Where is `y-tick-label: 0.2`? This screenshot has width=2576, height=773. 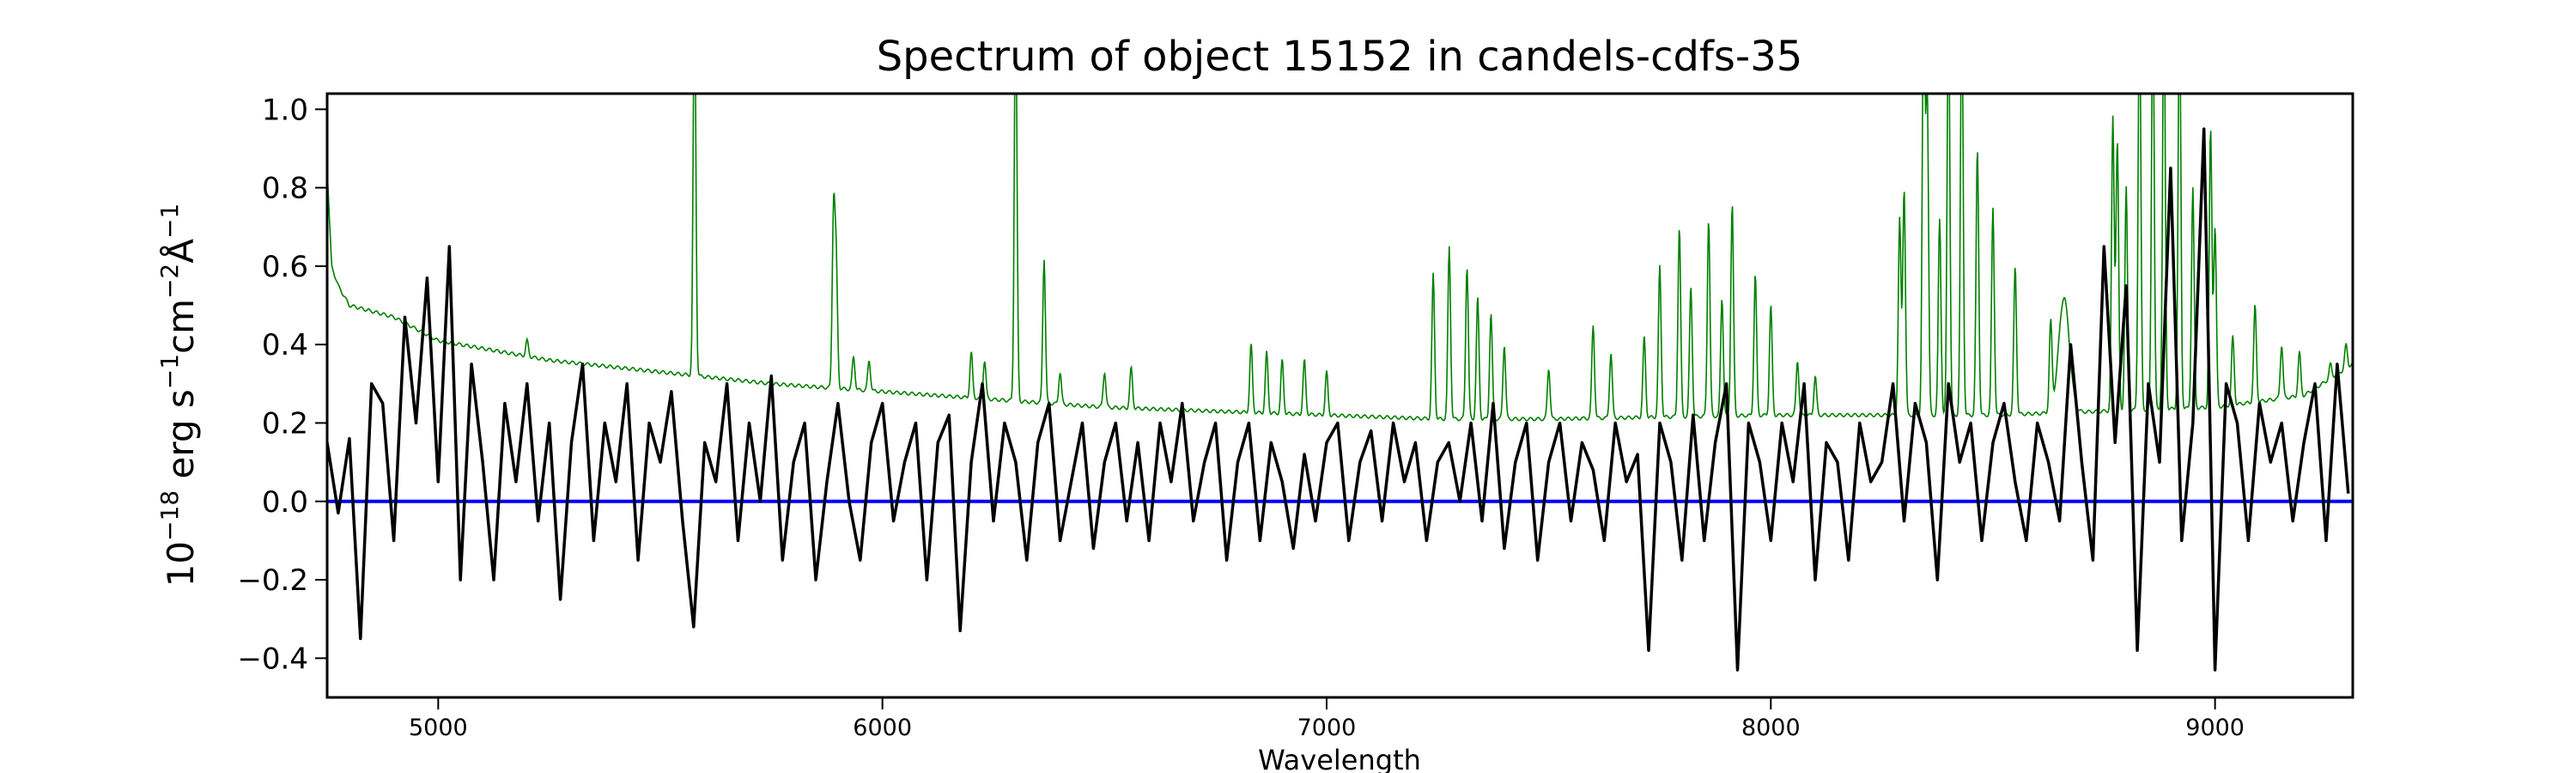
y-tick-label: 0.2 is located at coordinates (285, 423).